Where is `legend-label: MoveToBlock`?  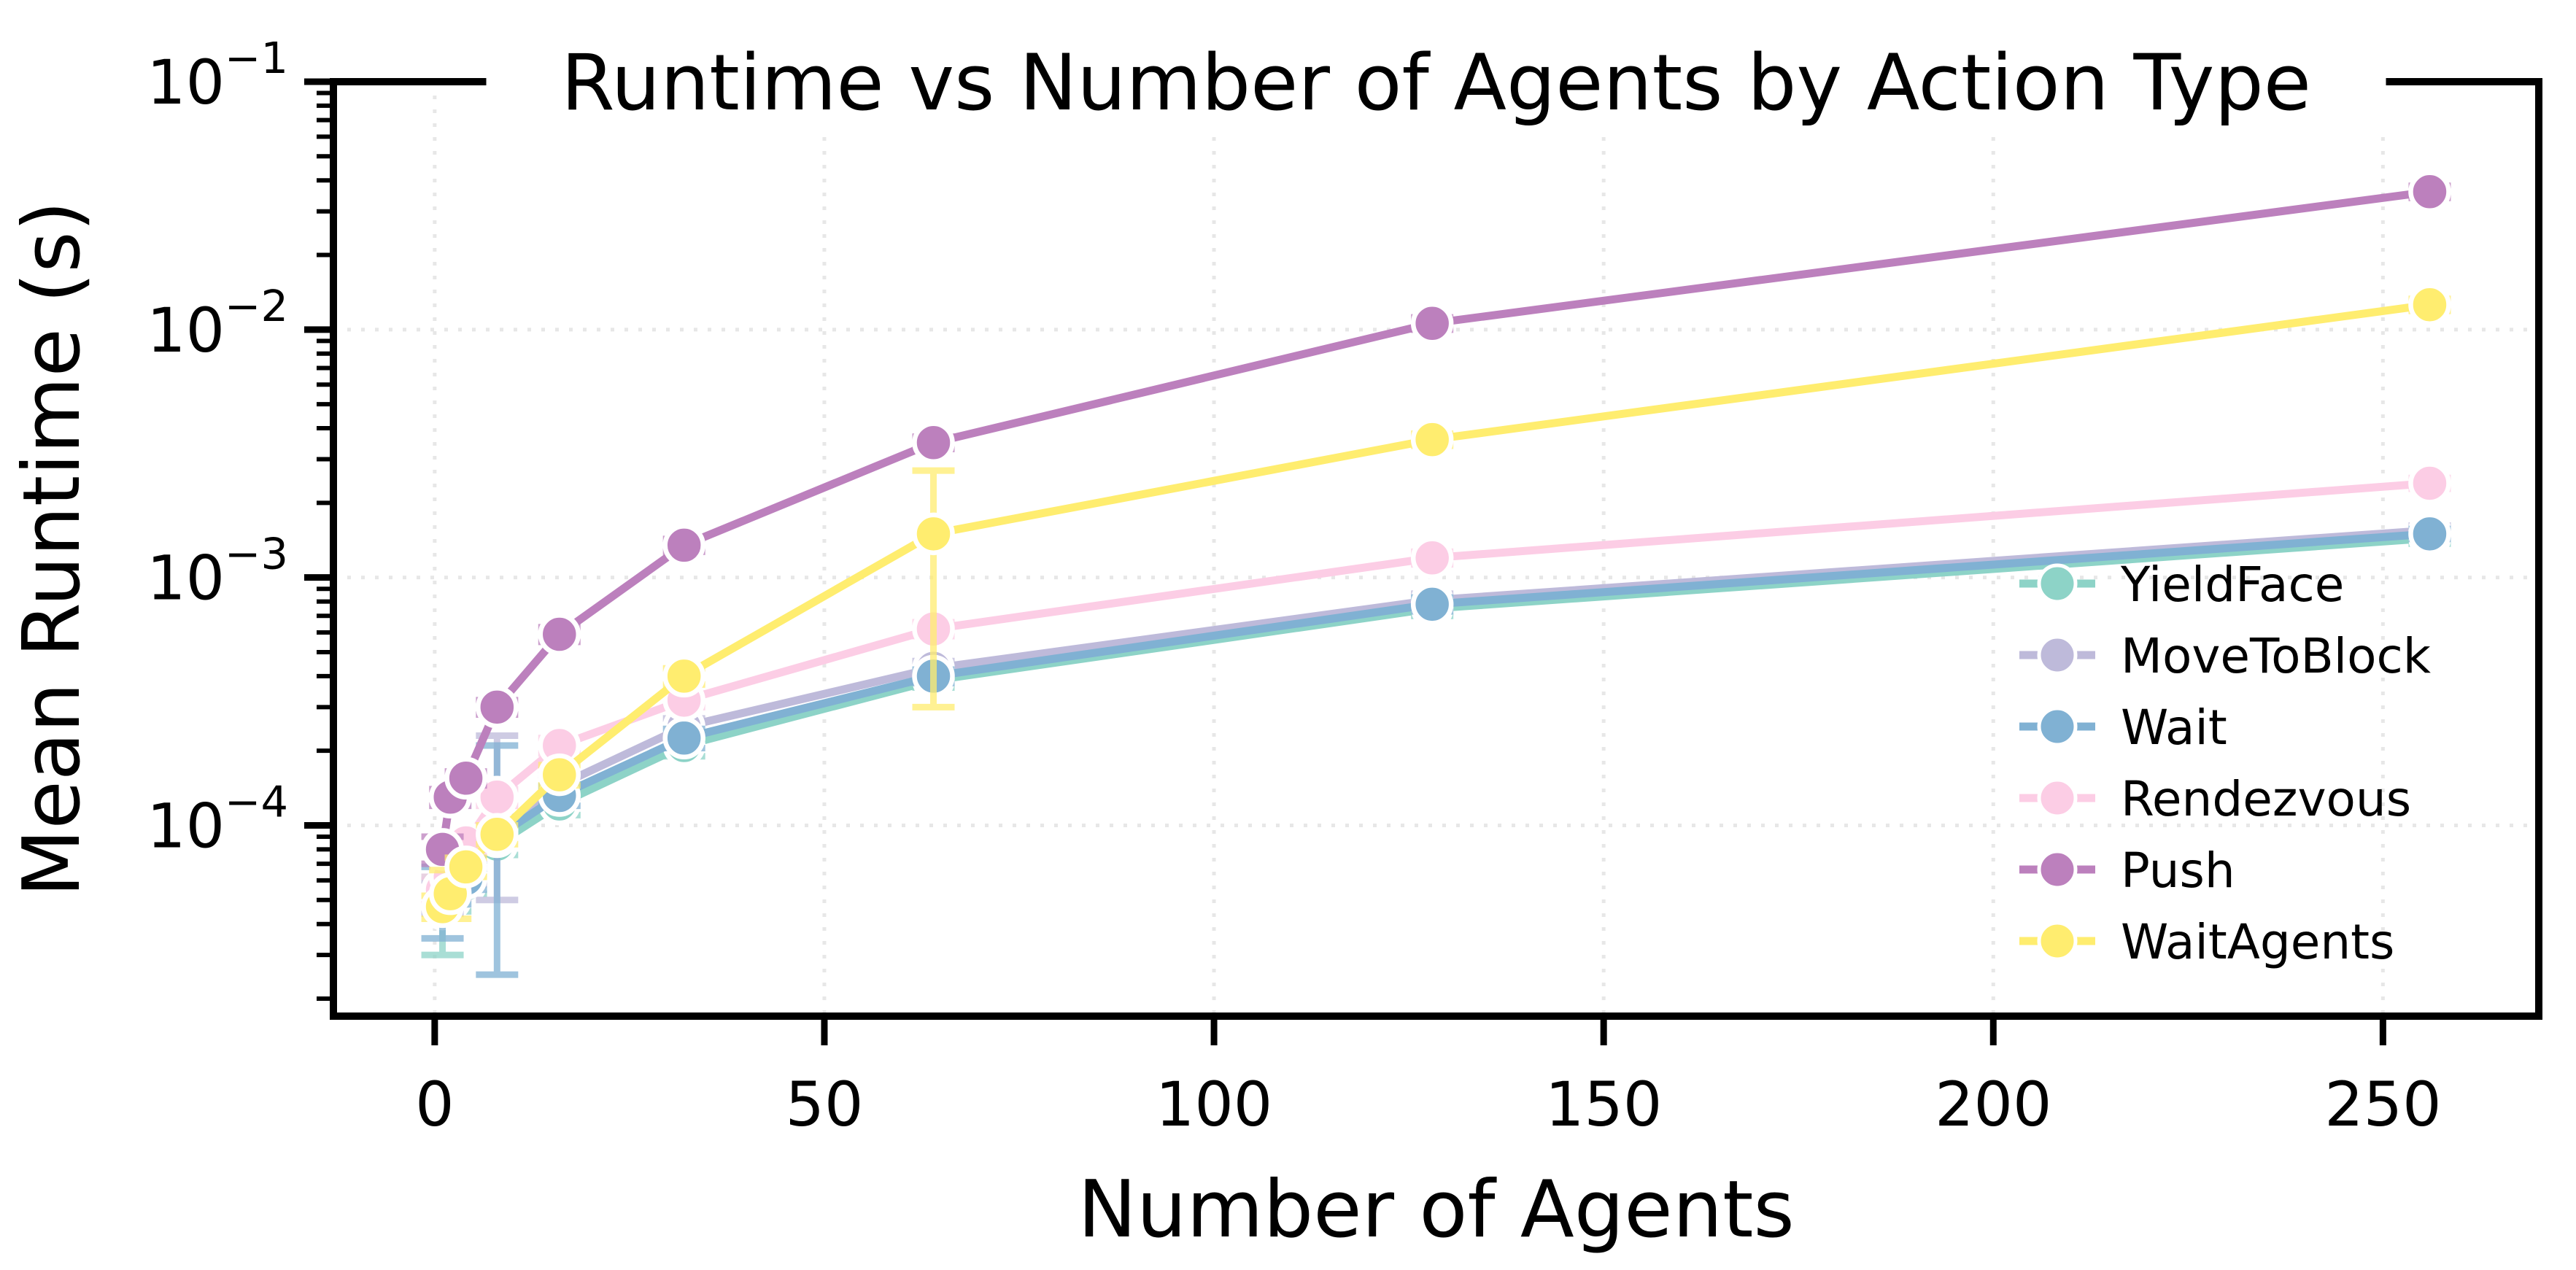
legend-label: MoveToBlock is located at coordinates (2276, 656).